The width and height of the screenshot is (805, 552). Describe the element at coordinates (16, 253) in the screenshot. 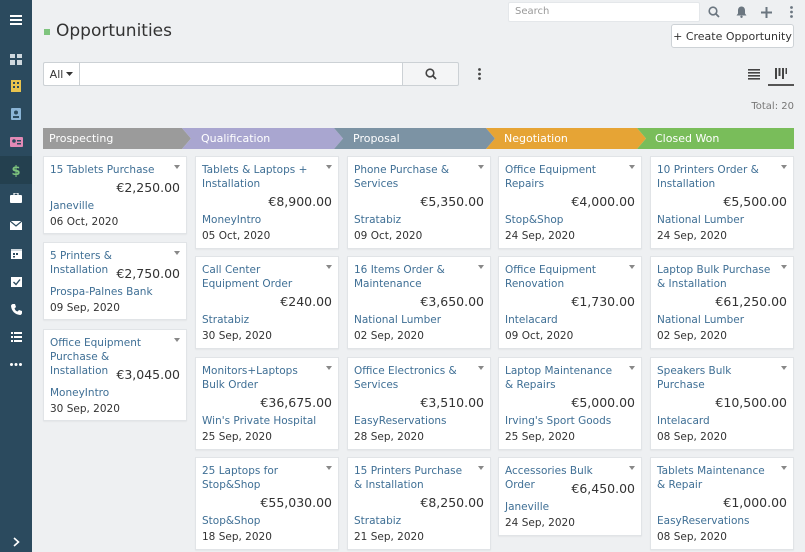

I see `nav-calendar` at that location.